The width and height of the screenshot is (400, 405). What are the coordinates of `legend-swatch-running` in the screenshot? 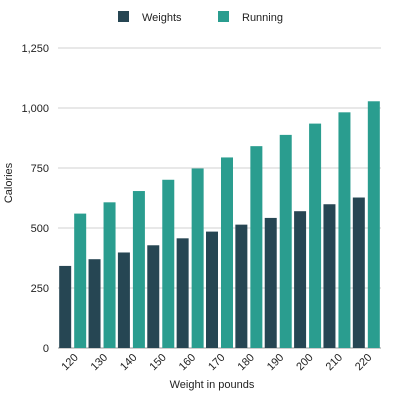 It's located at (223, 16).